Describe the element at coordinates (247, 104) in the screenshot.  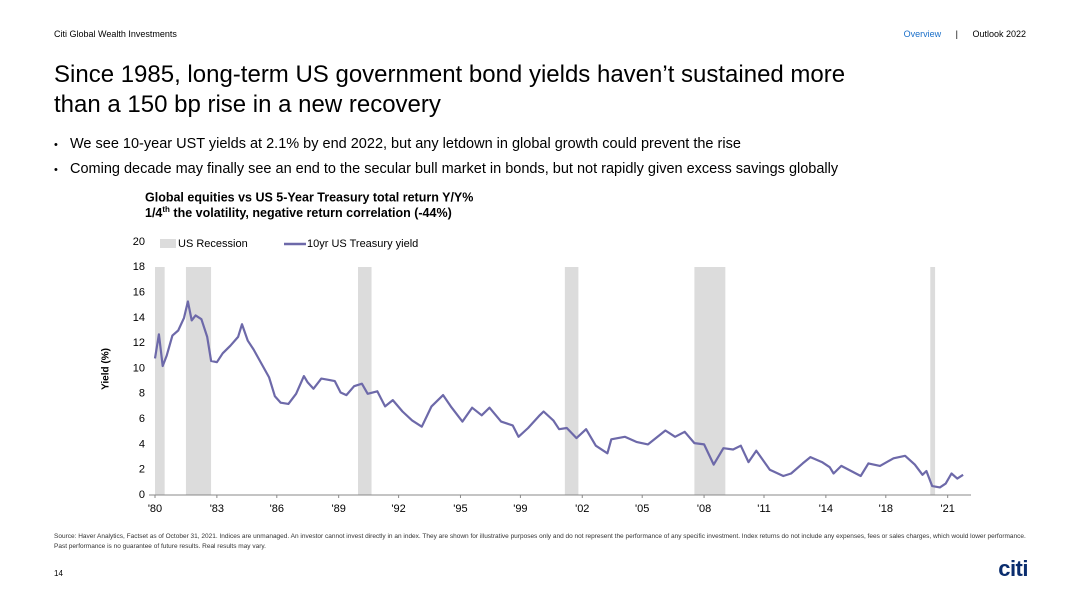
I see `title-line: than a 150 bp rise in a new recovery` at that location.